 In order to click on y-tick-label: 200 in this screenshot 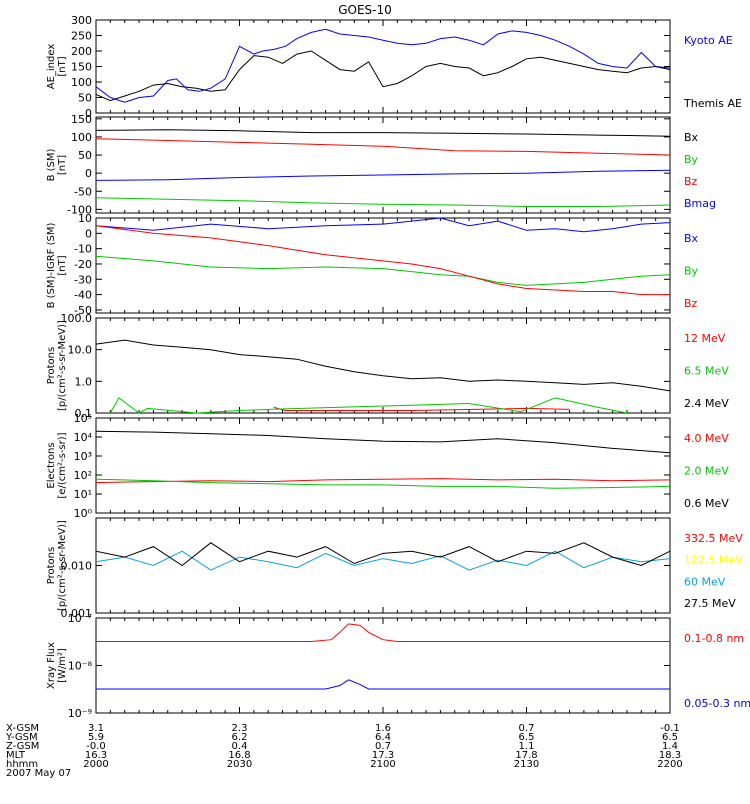, I will do `click(81, 51)`.